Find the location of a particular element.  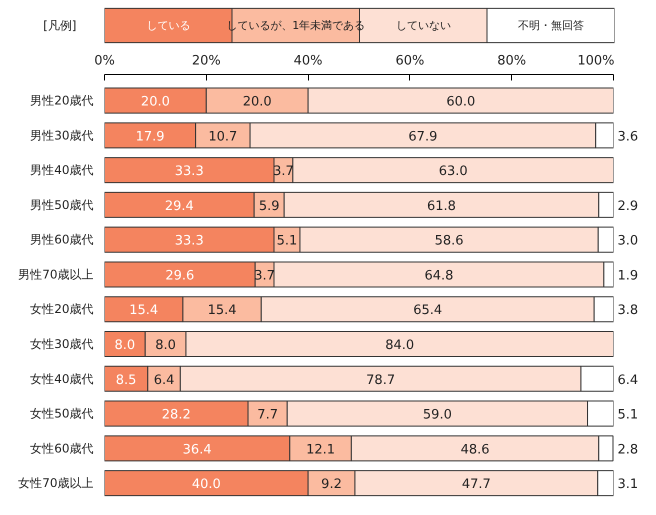

y-tick-label: 男性60歳代 is located at coordinates (62, 239).